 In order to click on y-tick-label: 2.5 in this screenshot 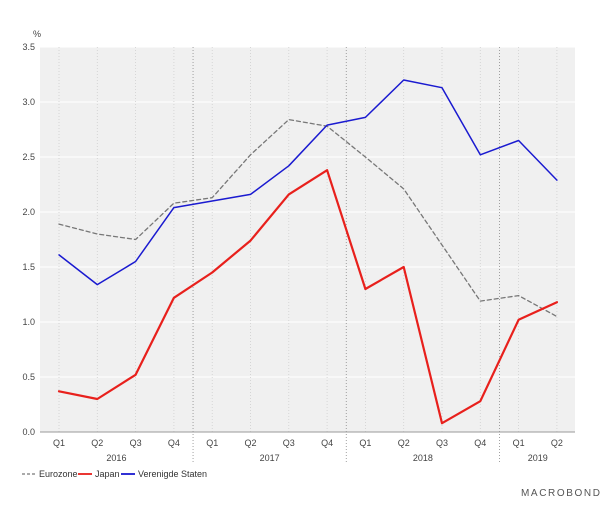, I will do `click(28, 157)`.